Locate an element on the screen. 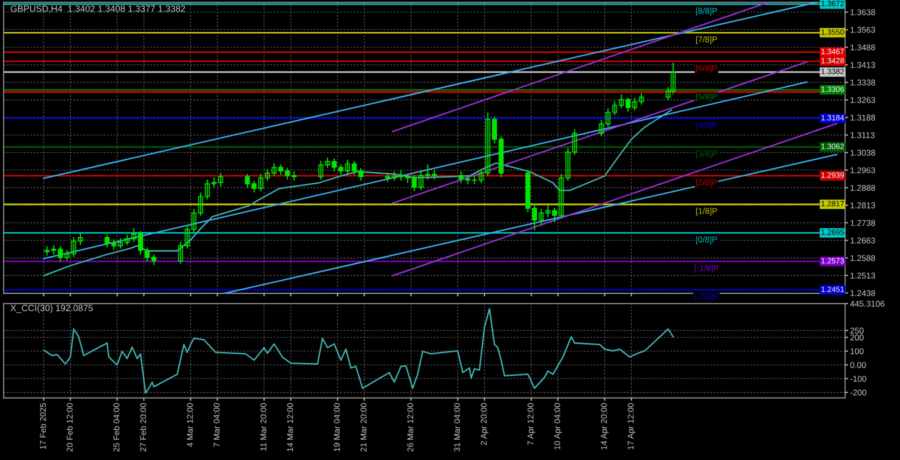  annotation: [0/8]P is located at coordinates (706, 240).